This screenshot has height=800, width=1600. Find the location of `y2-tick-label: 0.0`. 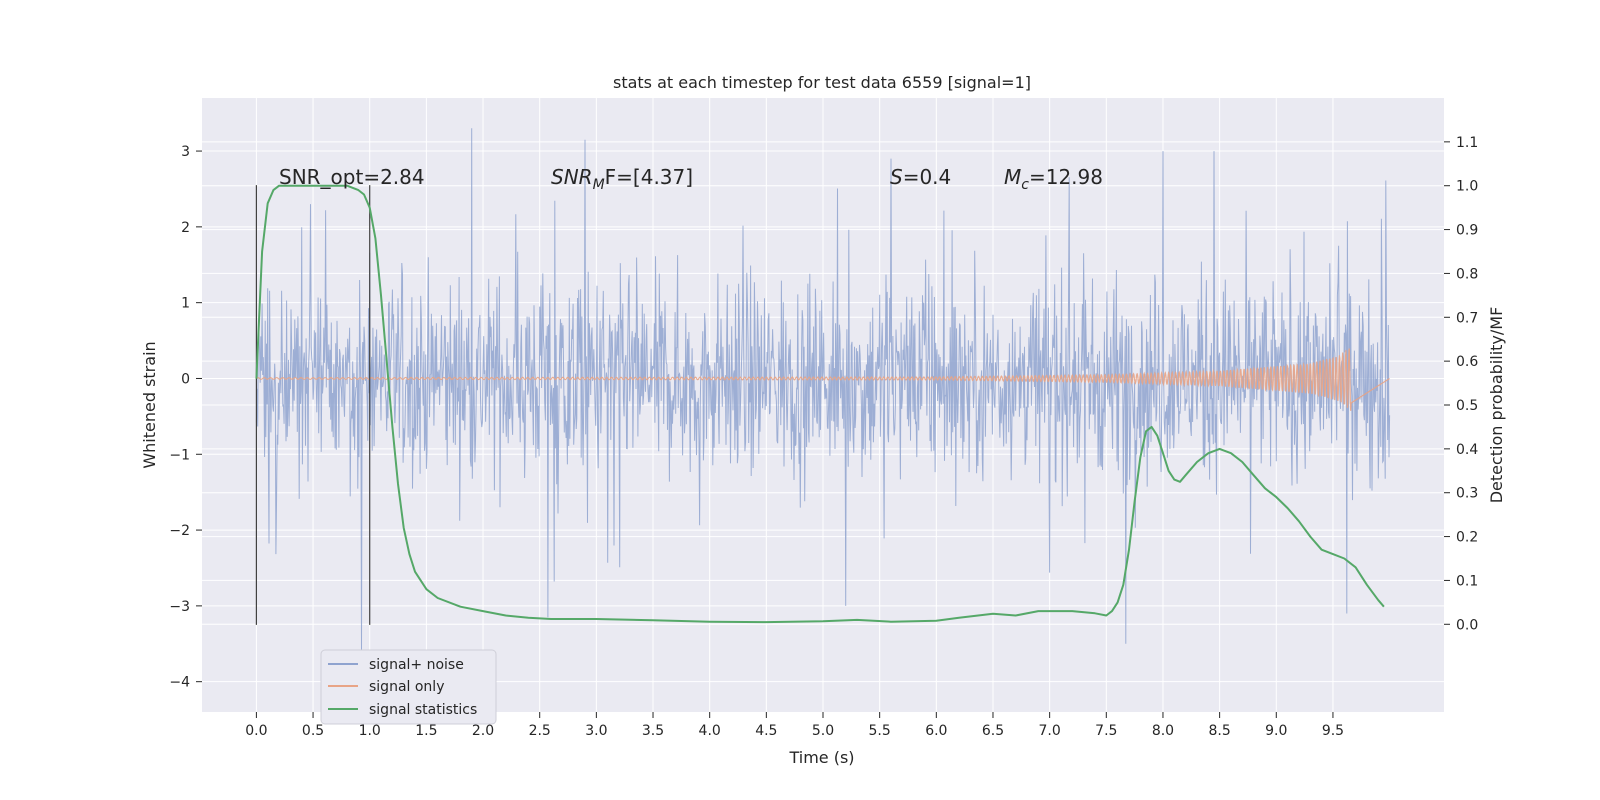

y2-tick-label: 0.0 is located at coordinates (1467, 625).